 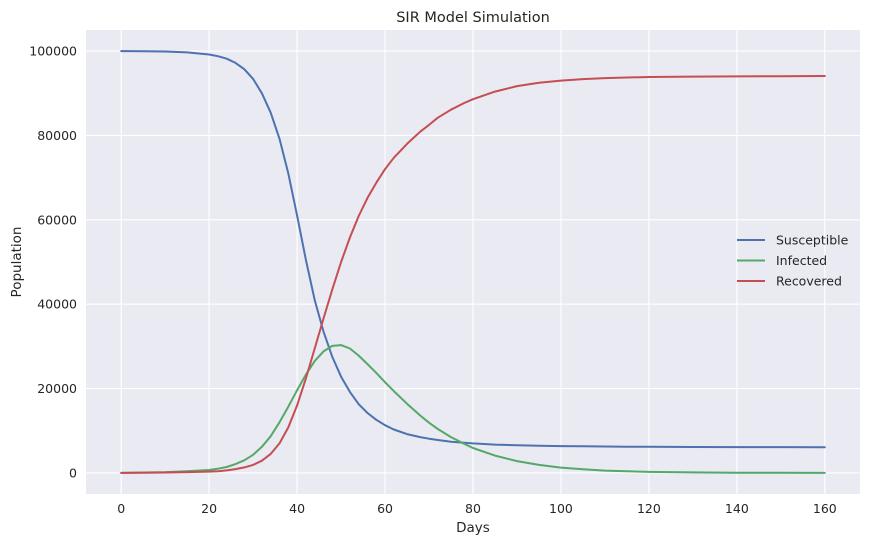 I want to click on x-tick-label: 0, so click(x=121, y=508).